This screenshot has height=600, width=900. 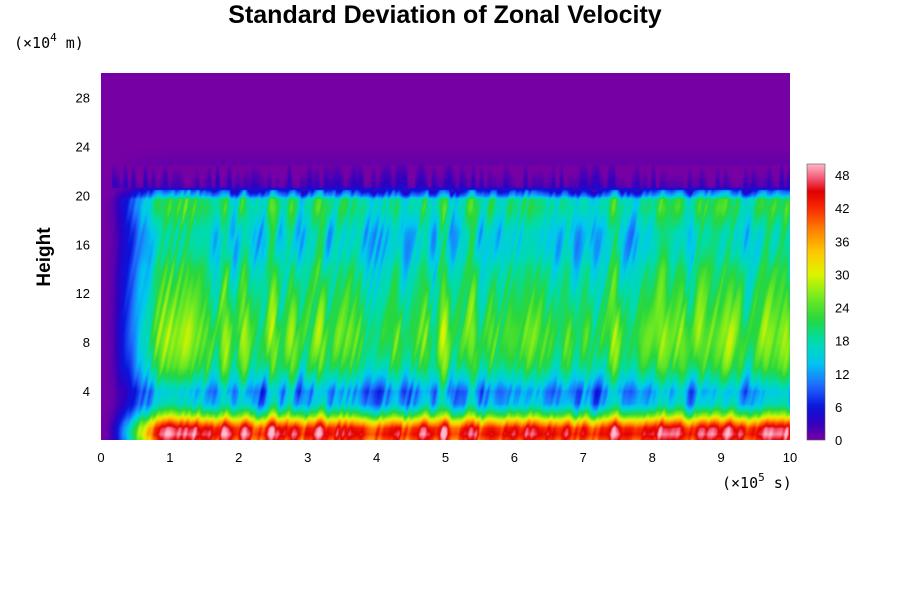 I want to click on colorbar-tick-label: 18, so click(x=842, y=341).